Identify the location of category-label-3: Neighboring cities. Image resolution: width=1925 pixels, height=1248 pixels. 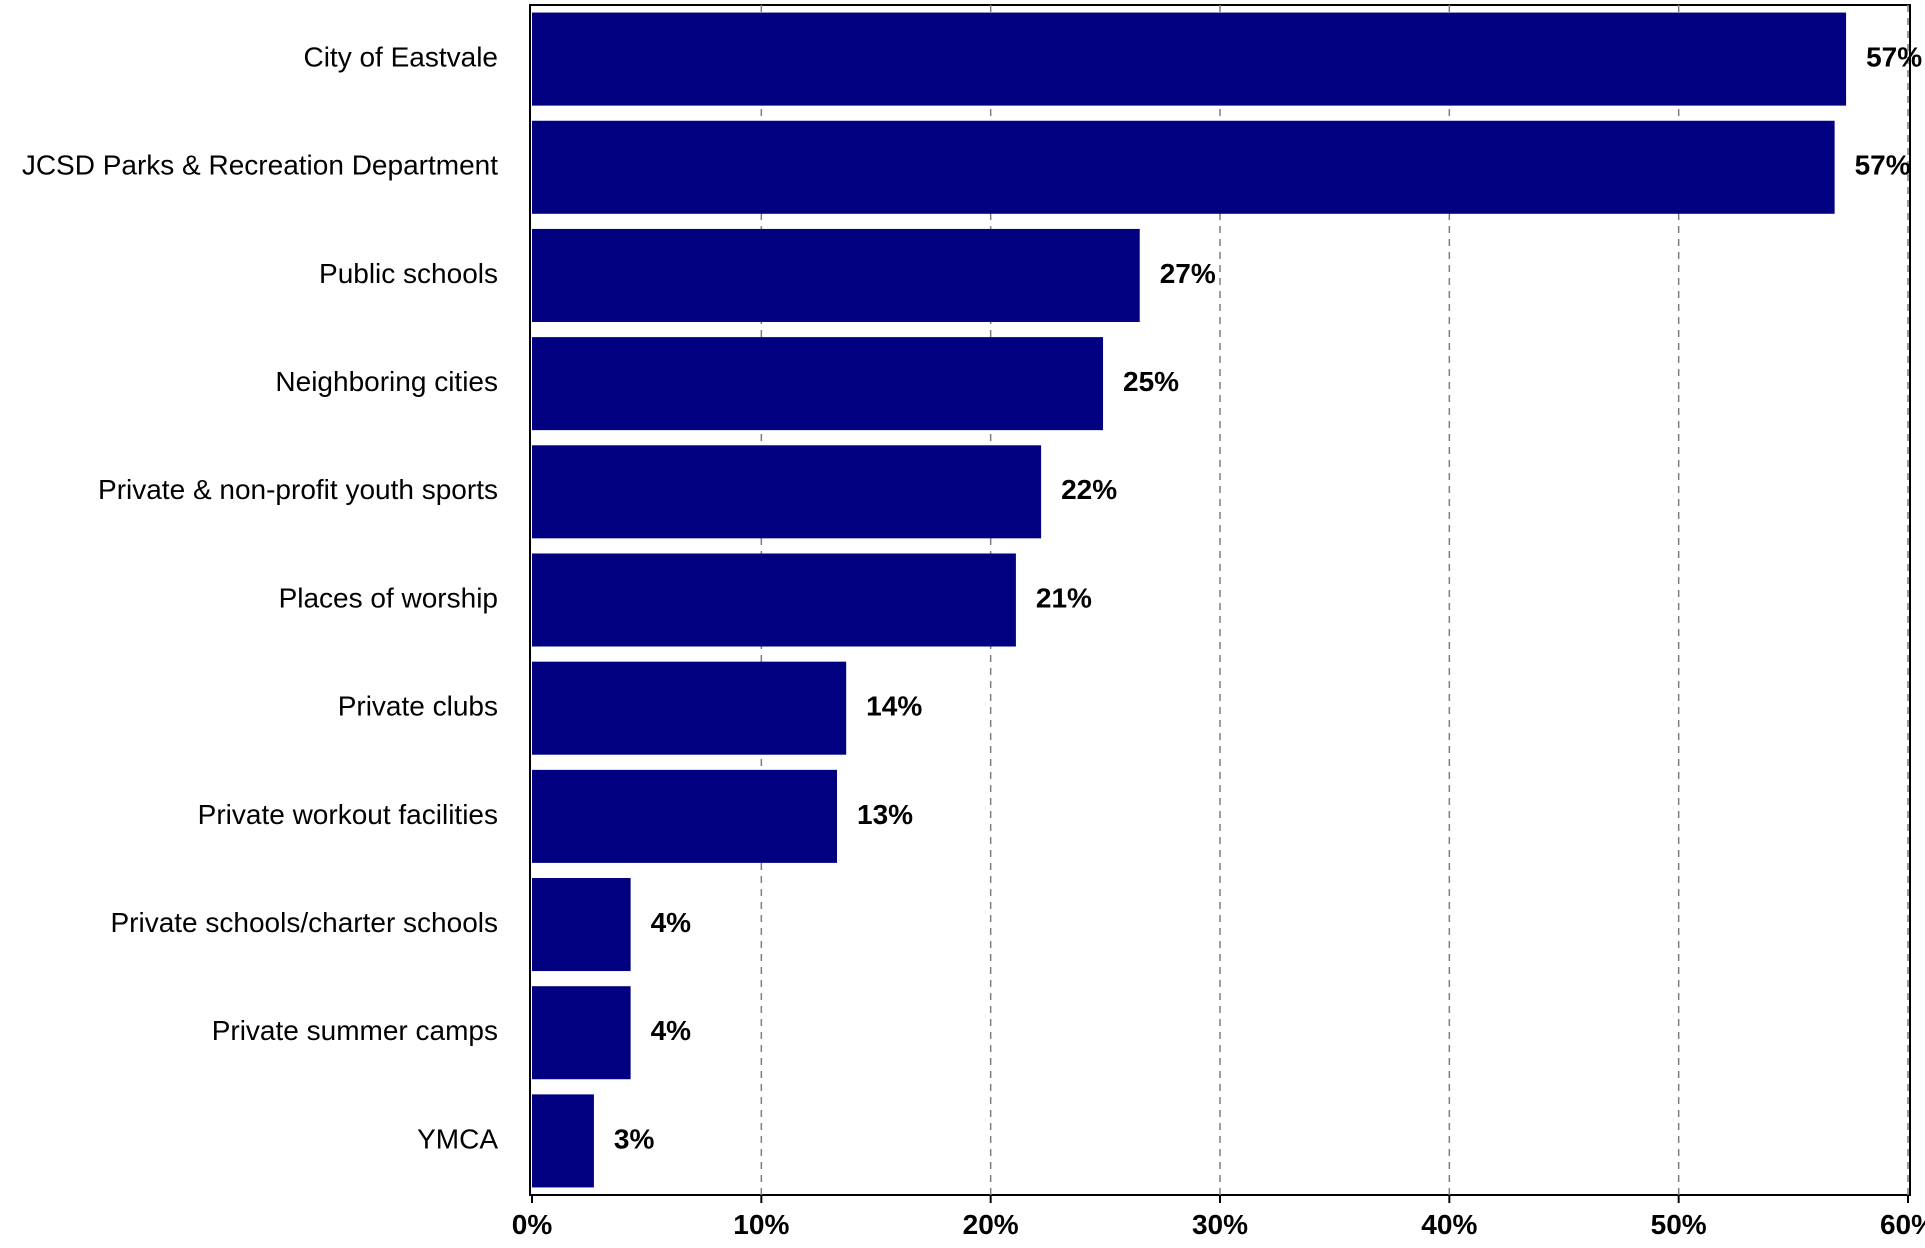
(386, 381).